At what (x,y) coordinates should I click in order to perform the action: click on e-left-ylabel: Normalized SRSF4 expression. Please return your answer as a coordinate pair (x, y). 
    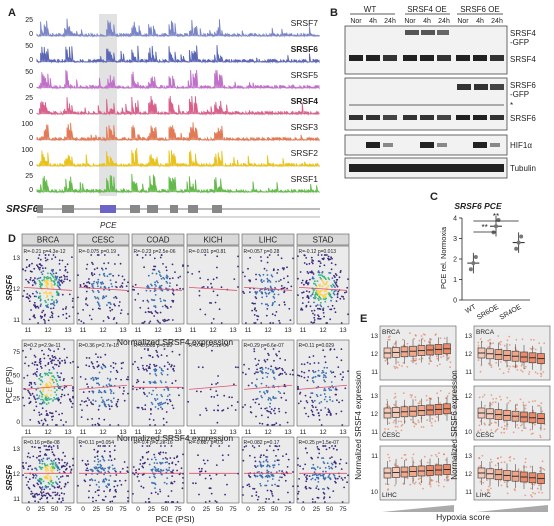
    Looking at the image, I should click on (358, 424).